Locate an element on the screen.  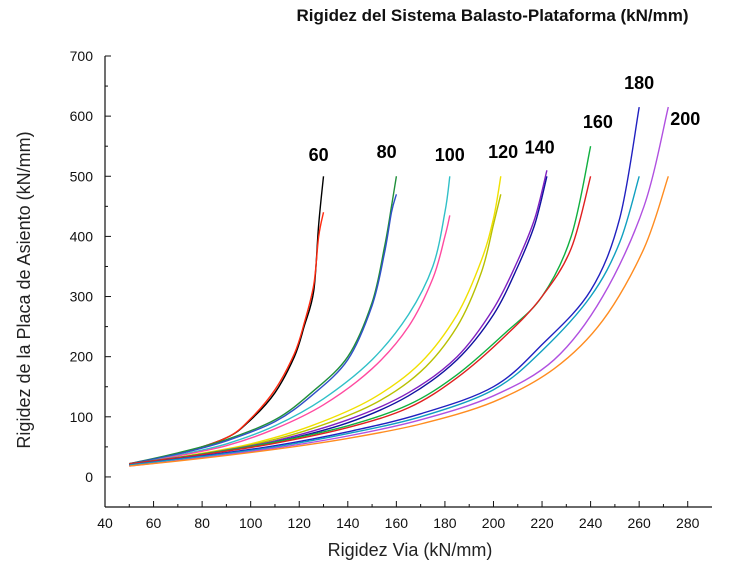
series-label-200: 200 is located at coordinates (685, 119).